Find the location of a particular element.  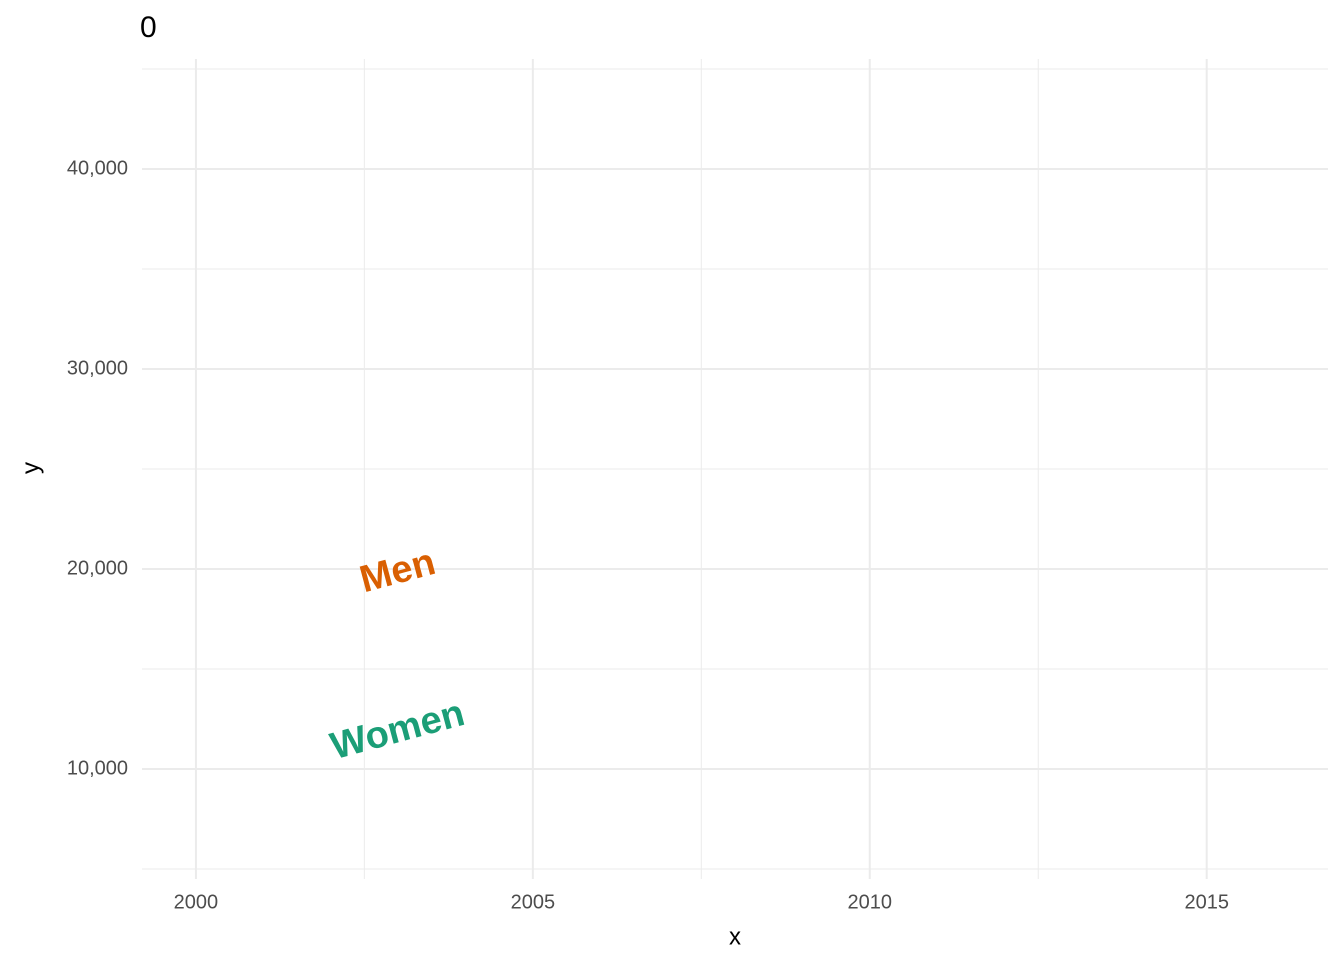

y-axis-title: y is located at coordinates (30, 468).